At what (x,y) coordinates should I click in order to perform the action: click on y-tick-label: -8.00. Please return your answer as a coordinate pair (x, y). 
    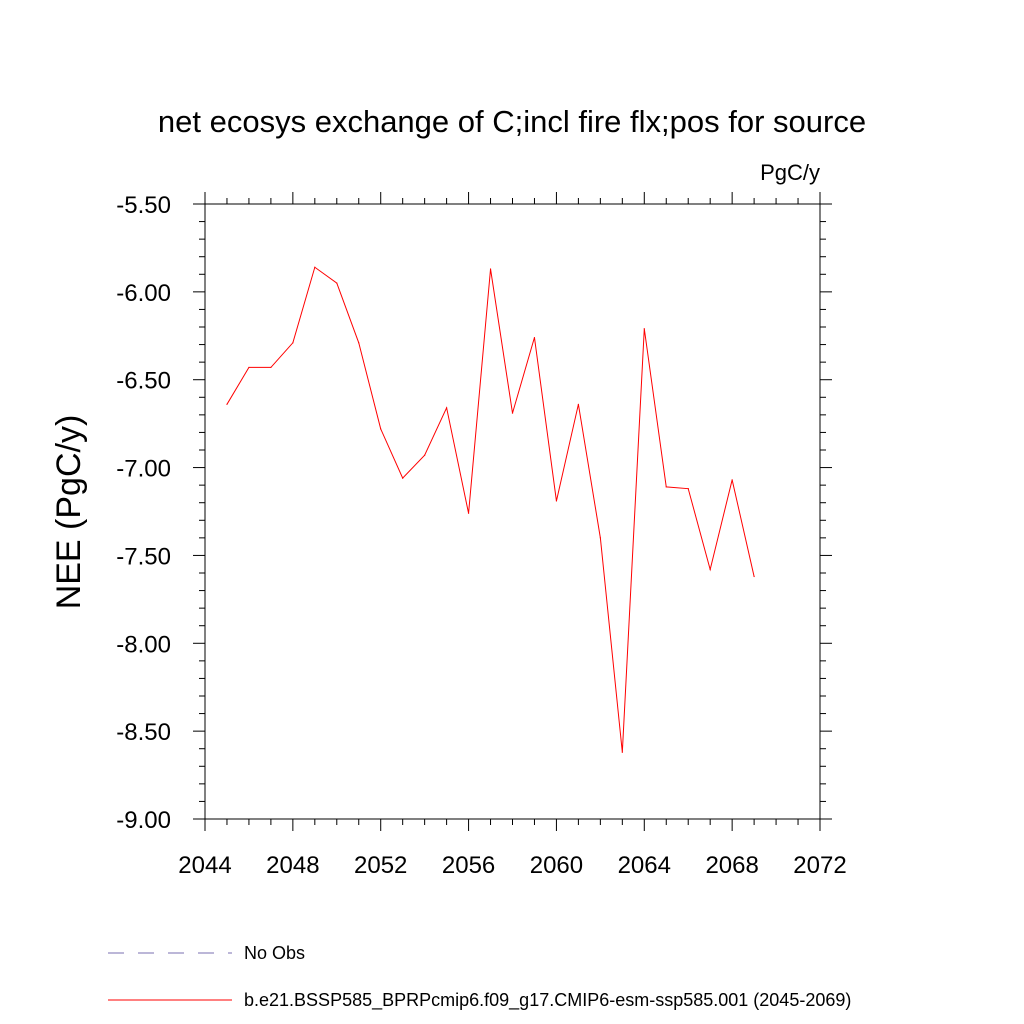
    Looking at the image, I should click on (143, 644).